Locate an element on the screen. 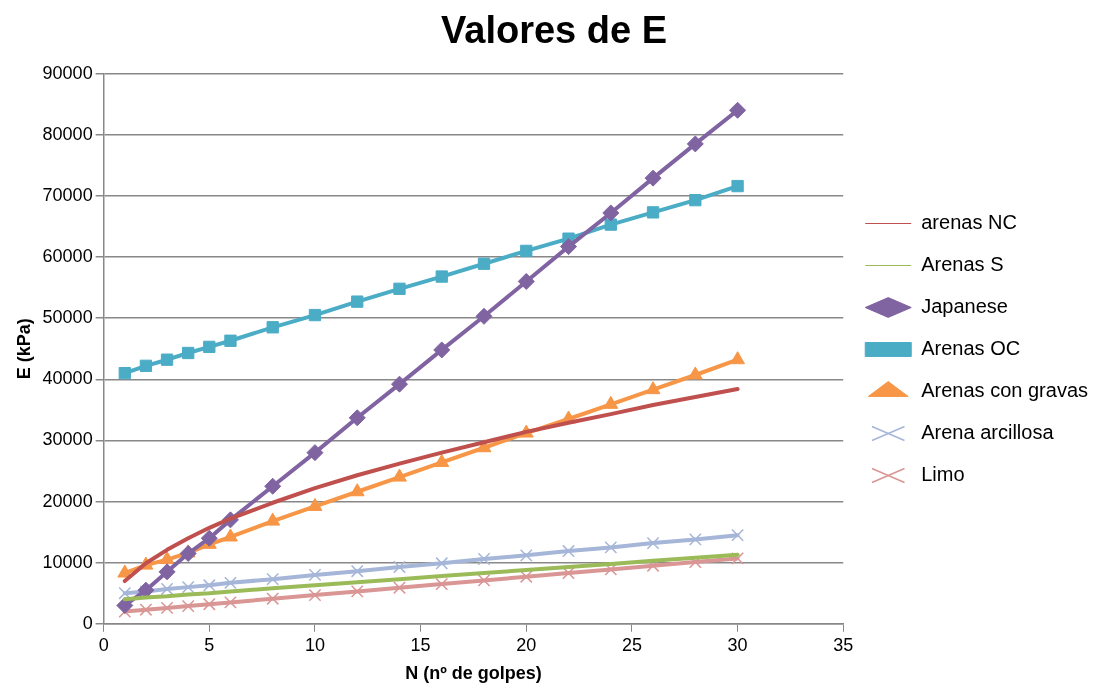  x-tick-label: 30 is located at coordinates (737, 644).